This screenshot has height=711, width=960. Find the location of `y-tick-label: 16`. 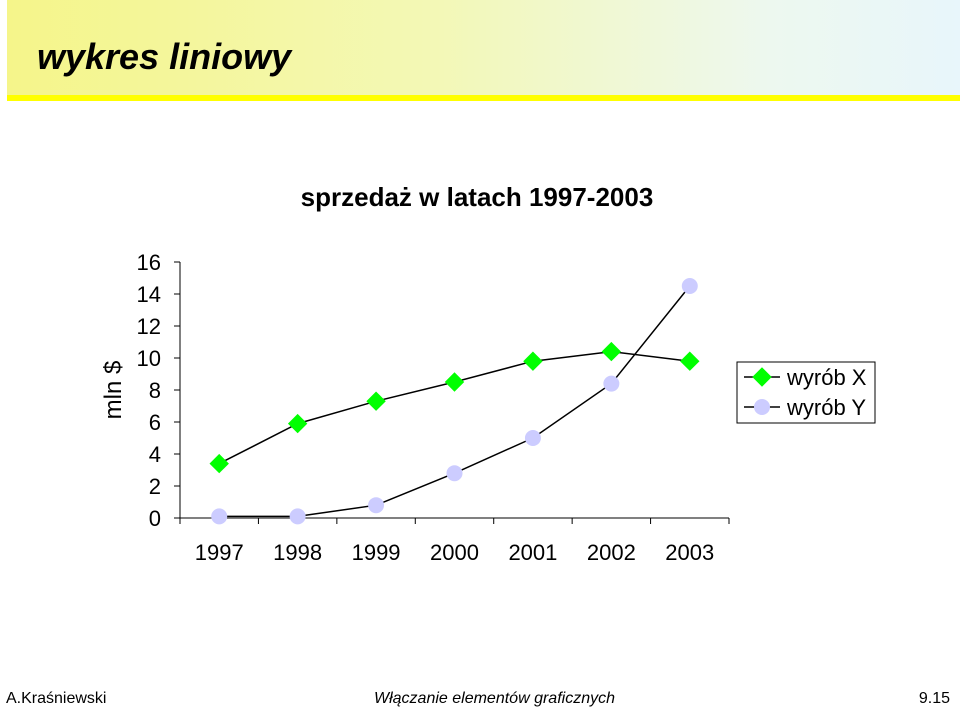

y-tick-label: 16 is located at coordinates (149, 262).